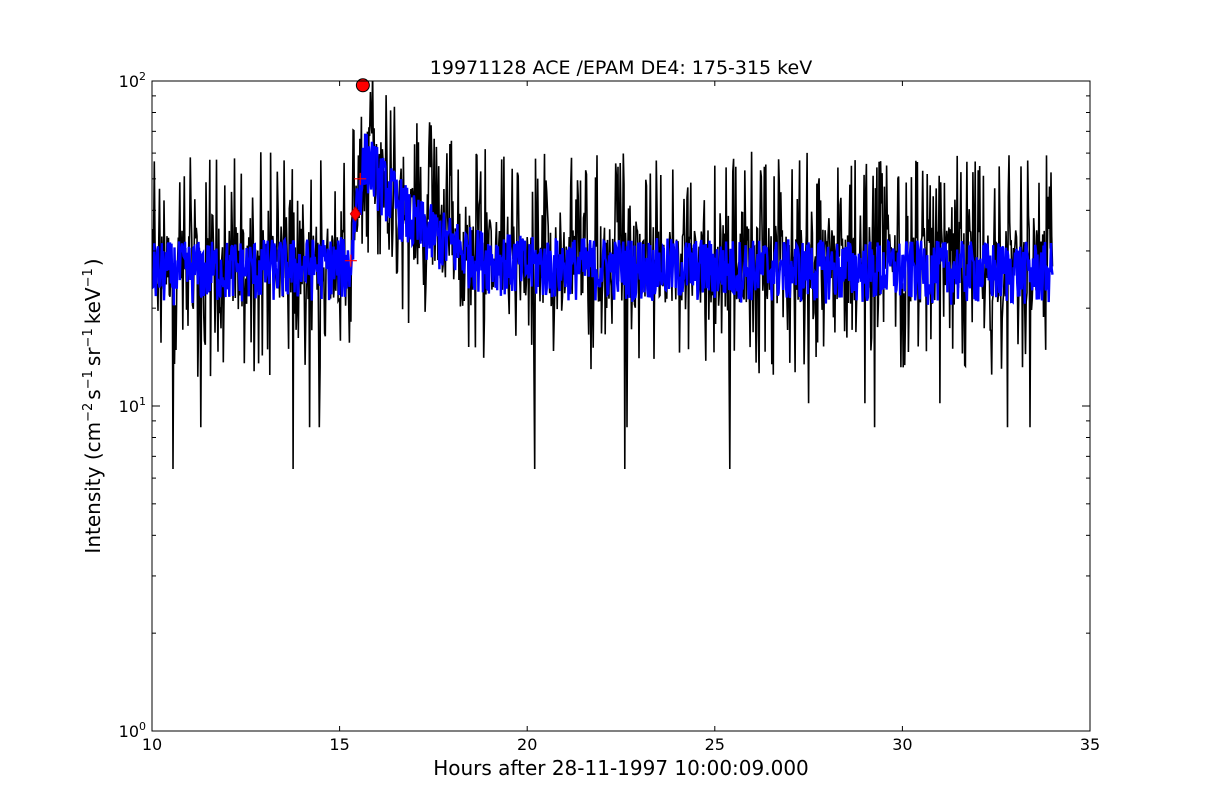 This screenshot has height=812, width=1212. I want to click on y-label-exp3: −1, so click(88, 337).